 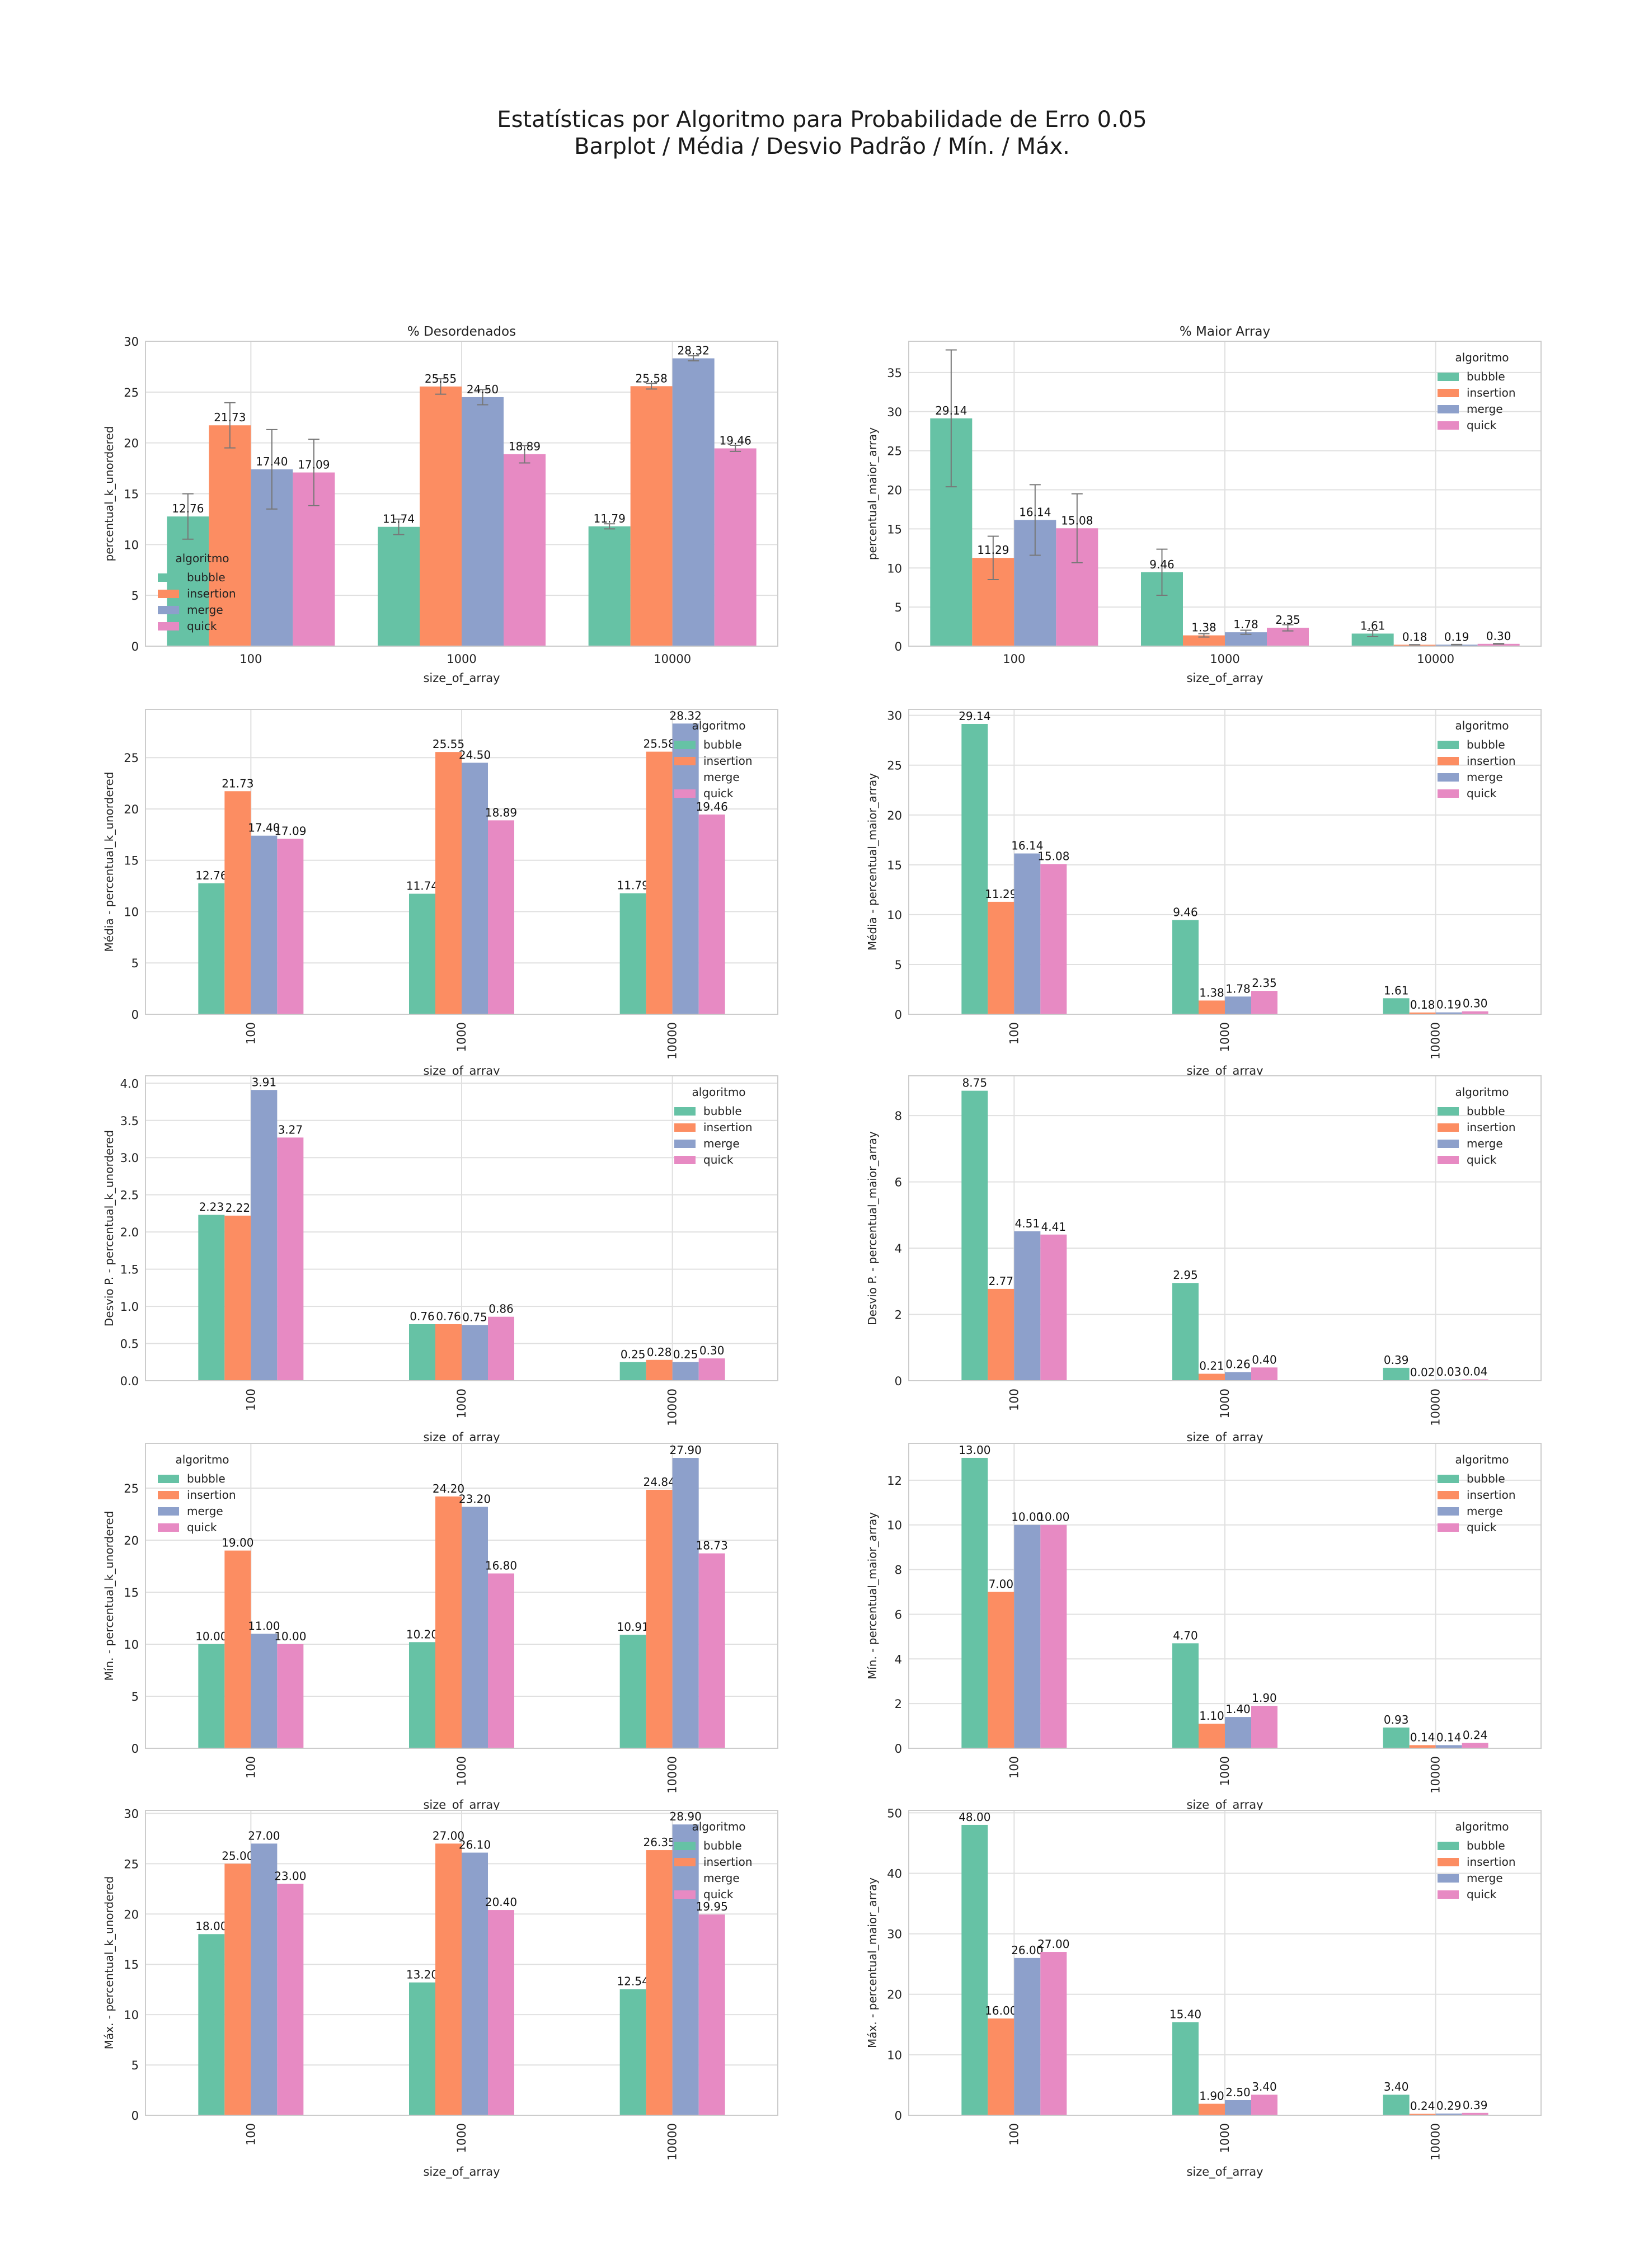 I want to click on y-tick-label: 3.5, so click(x=129, y=1121).